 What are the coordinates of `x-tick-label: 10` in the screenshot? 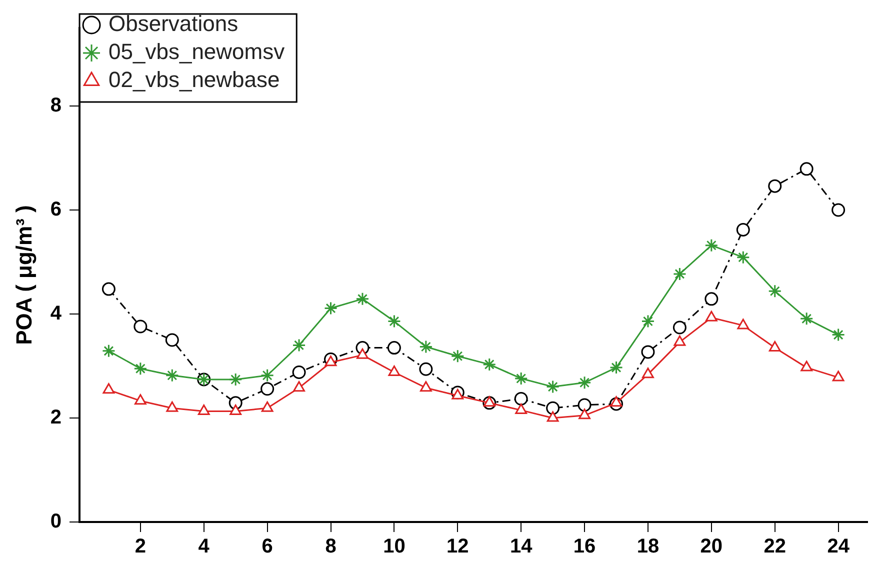 It's located at (394, 547).